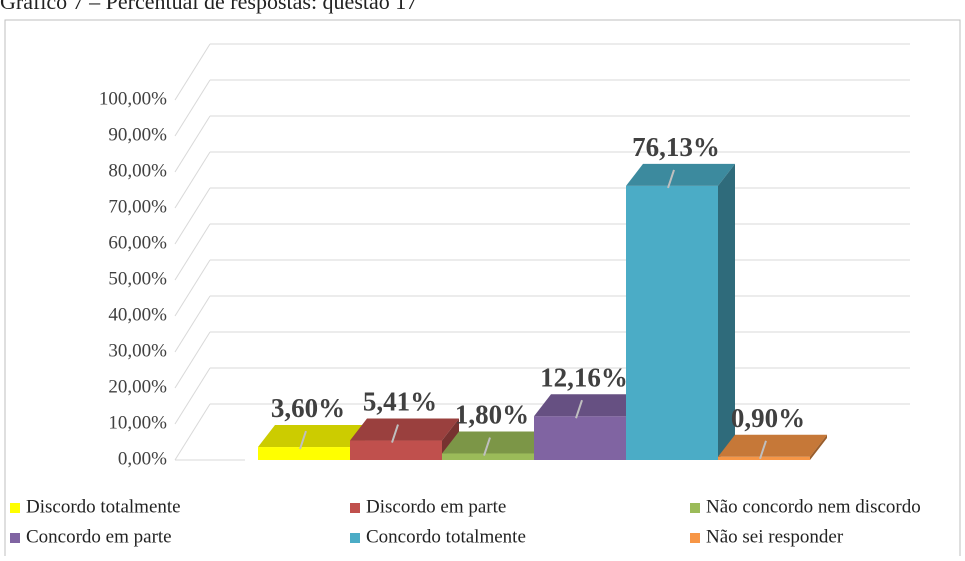 The width and height of the screenshot is (965, 561). I want to click on y-tick-label: 10,00%, so click(137, 422).